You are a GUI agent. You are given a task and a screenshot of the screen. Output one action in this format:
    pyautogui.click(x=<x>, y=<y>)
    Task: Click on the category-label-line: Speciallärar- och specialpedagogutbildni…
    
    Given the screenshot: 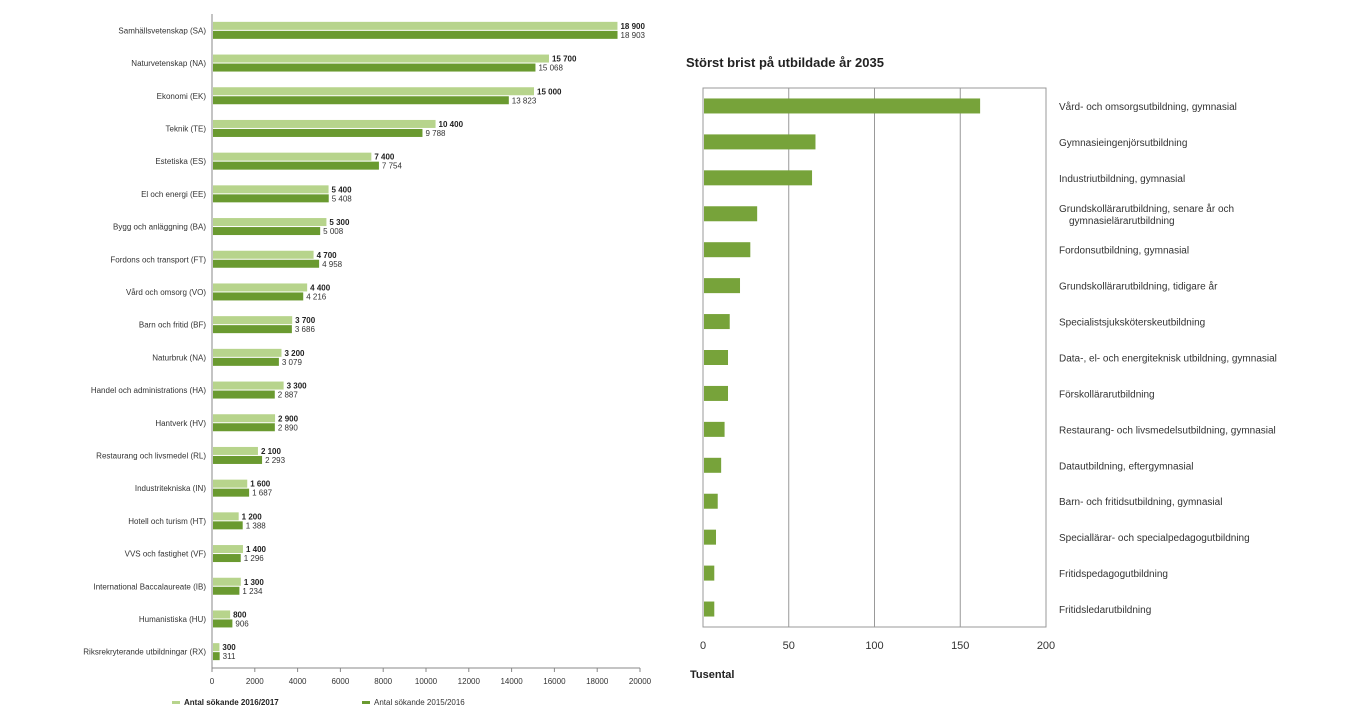 What is the action you would take?
    pyautogui.click(x=1154, y=538)
    